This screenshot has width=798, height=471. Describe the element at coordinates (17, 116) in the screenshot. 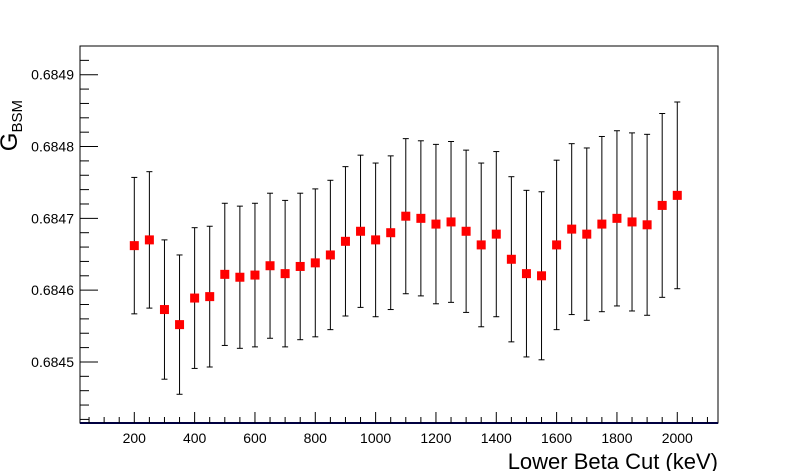

I see `y-axis-title-sub: BSM` at that location.